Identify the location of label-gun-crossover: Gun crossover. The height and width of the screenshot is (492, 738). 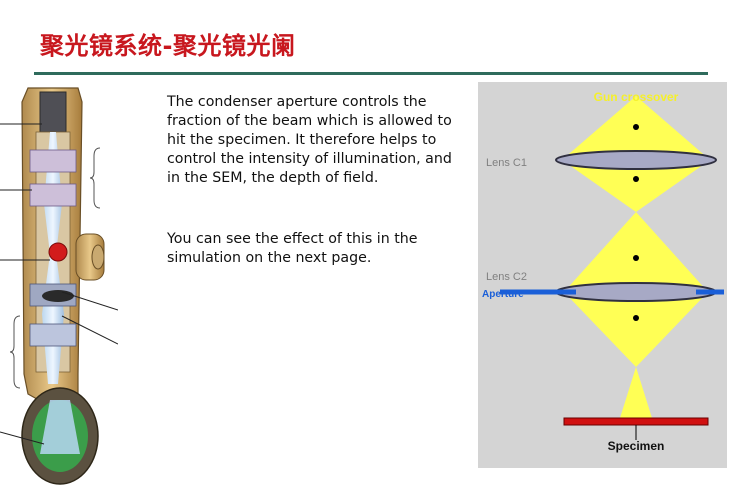
(636, 97).